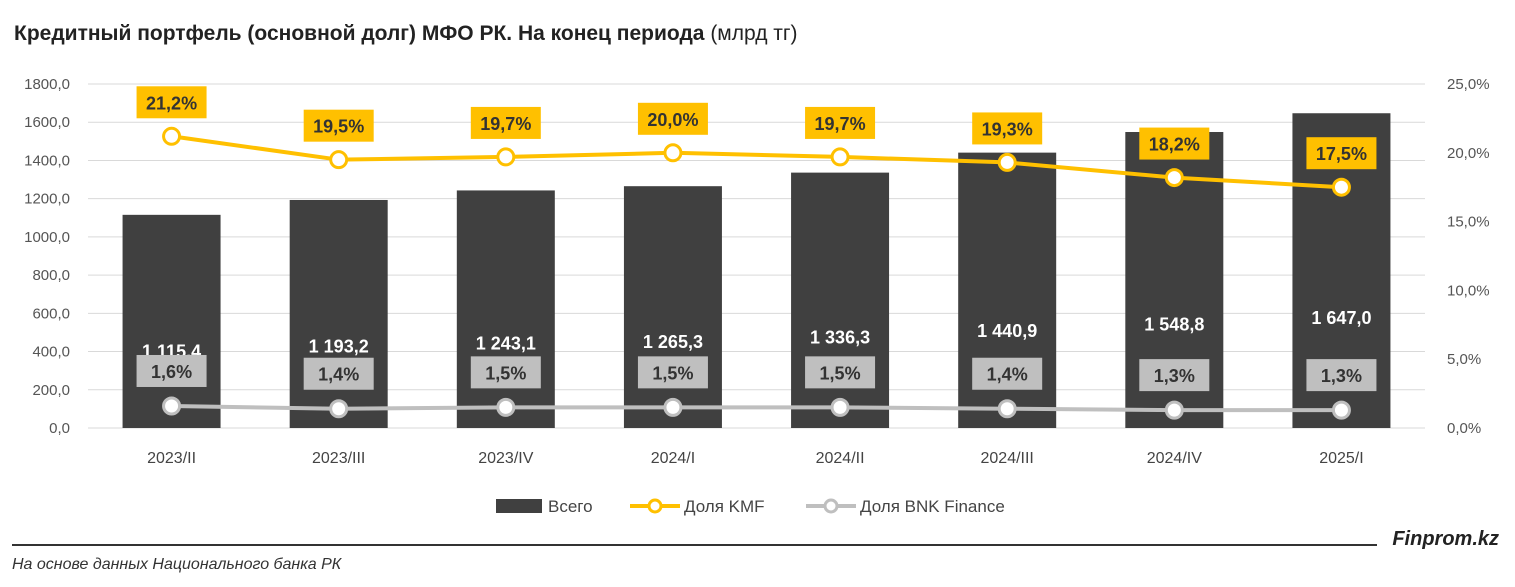 The width and height of the screenshot is (1515, 587). I want to click on y-right-tick-label: 15,0%, so click(1468, 222).